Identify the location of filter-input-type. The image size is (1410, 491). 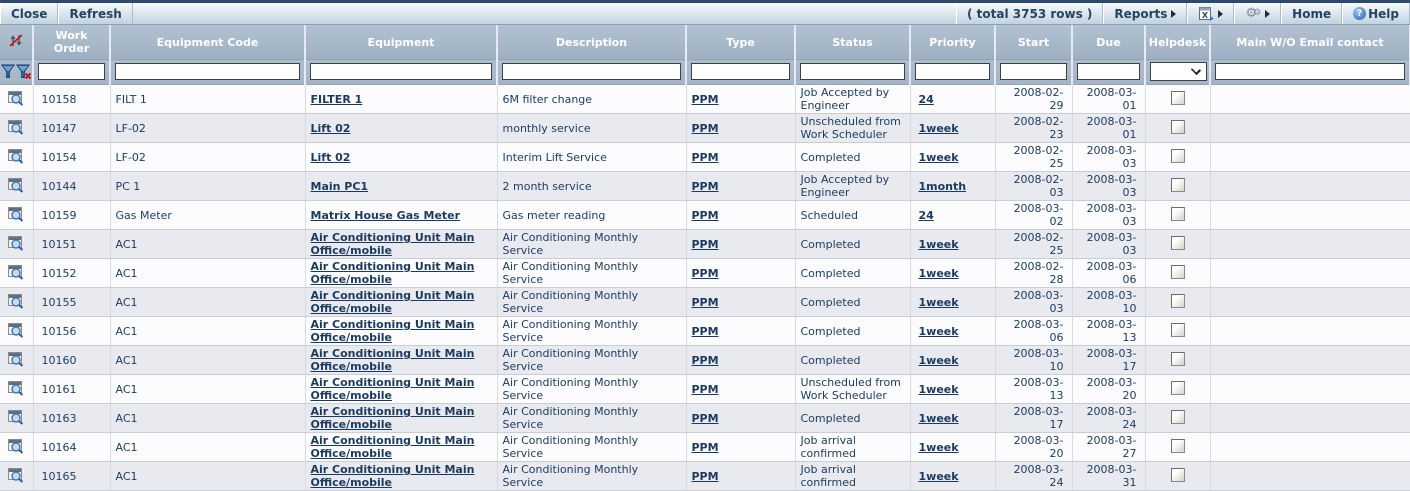
(740, 71).